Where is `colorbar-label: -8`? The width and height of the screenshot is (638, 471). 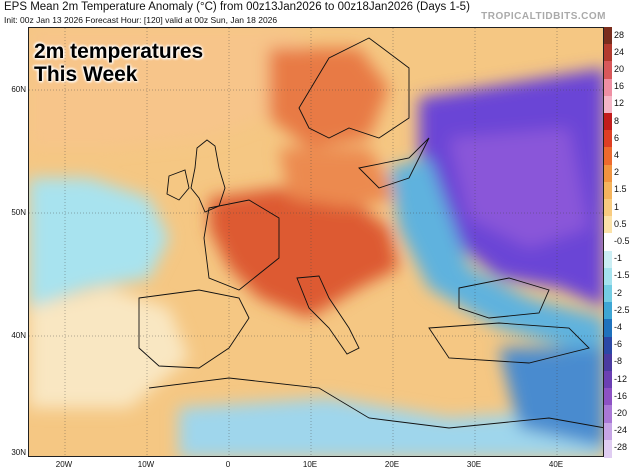 colorbar-label: -8 is located at coordinates (618, 361).